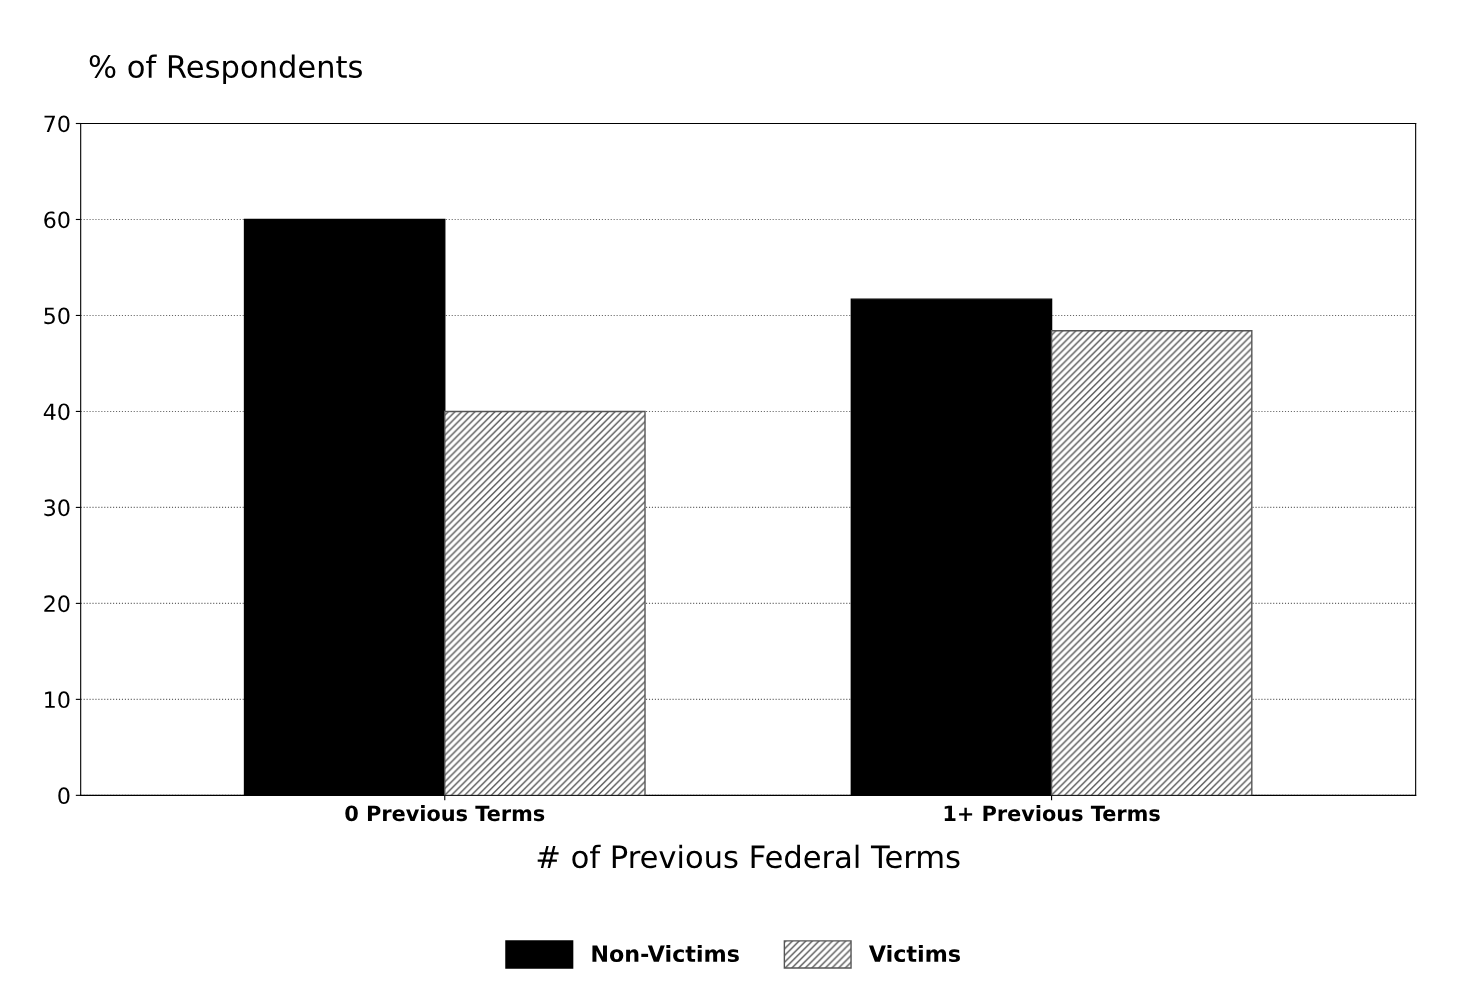 Image resolution: width=1467 pixels, height=988 pixels. Describe the element at coordinates (64, 796) in the screenshot. I see `y-tick-label: 0` at that location.